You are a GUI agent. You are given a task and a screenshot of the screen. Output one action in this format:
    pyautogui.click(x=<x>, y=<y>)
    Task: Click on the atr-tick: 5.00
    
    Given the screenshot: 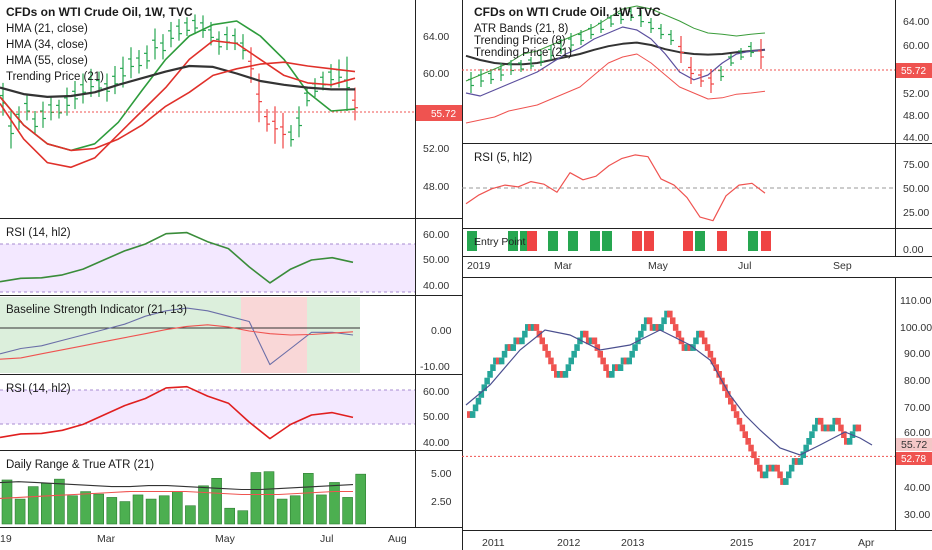 What is the action you would take?
    pyautogui.click(x=441, y=474)
    